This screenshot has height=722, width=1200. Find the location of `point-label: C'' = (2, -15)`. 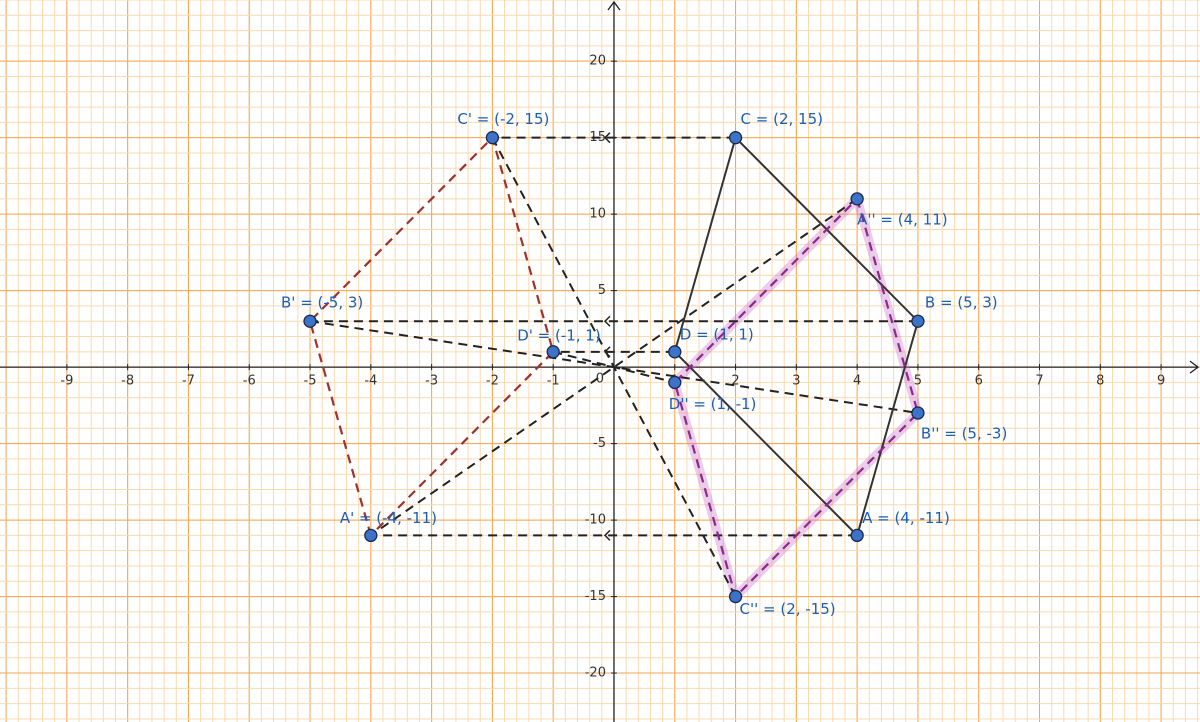

point-label: C'' = (2, -15) is located at coordinates (788, 609).